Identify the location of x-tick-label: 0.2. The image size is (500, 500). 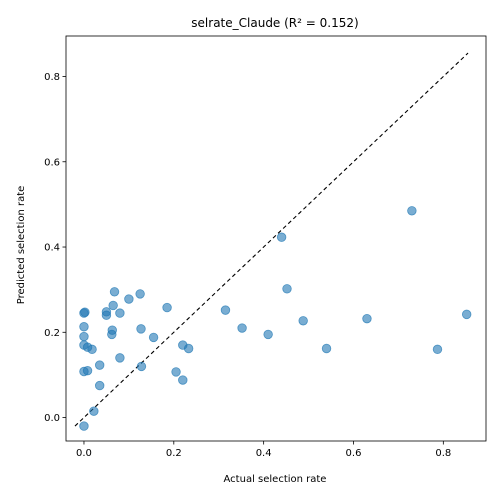
(174, 453).